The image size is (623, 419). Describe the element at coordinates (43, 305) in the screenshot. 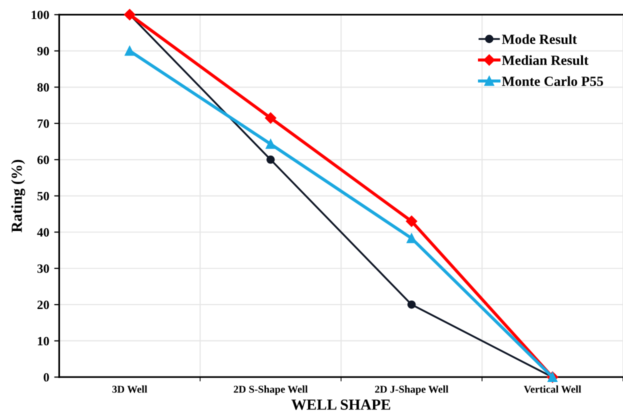

I see `y-tick-label: 20` at that location.